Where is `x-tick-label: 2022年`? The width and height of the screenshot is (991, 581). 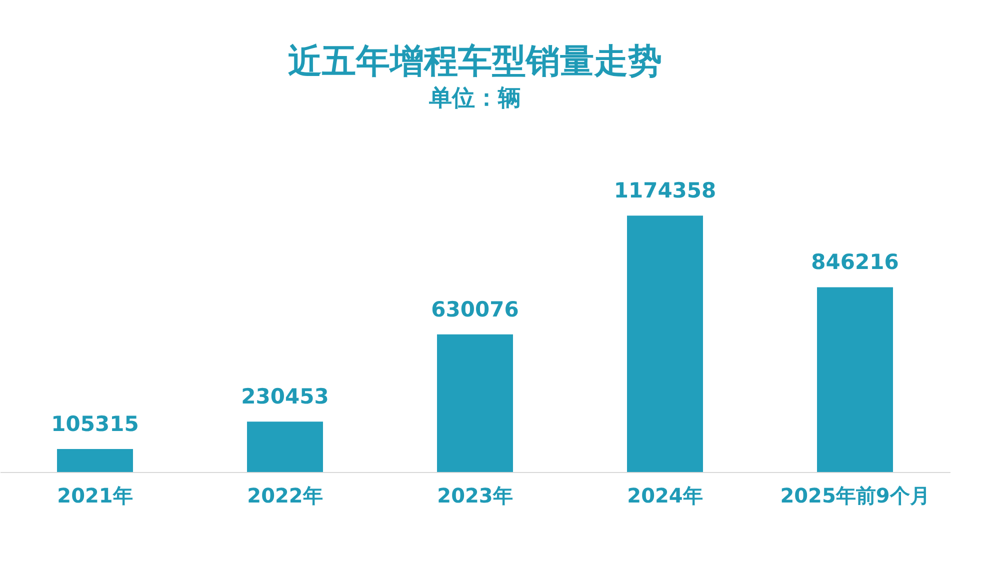
x-tick-label: 2022年 is located at coordinates (285, 496).